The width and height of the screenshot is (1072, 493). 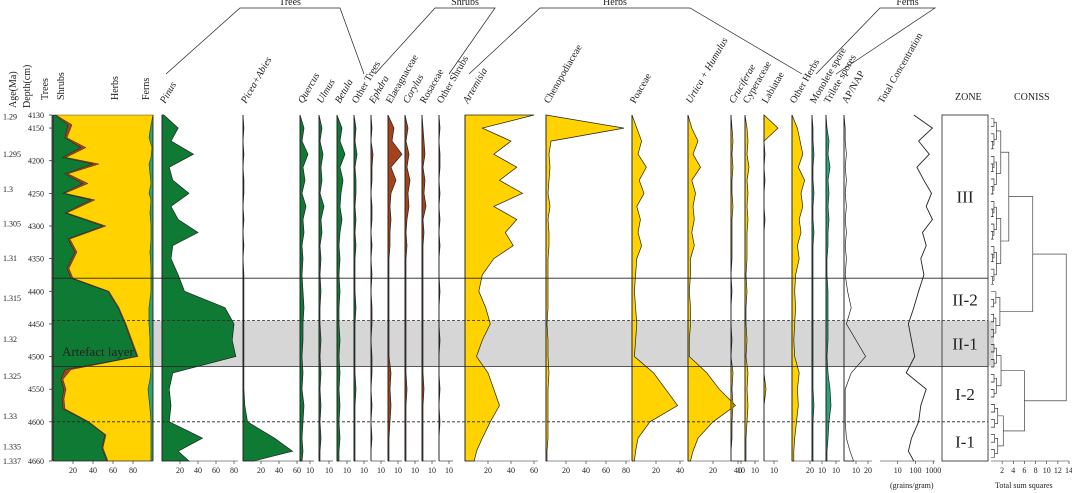 I want to click on taxon-other-herbs-area, so click(x=798, y=288).